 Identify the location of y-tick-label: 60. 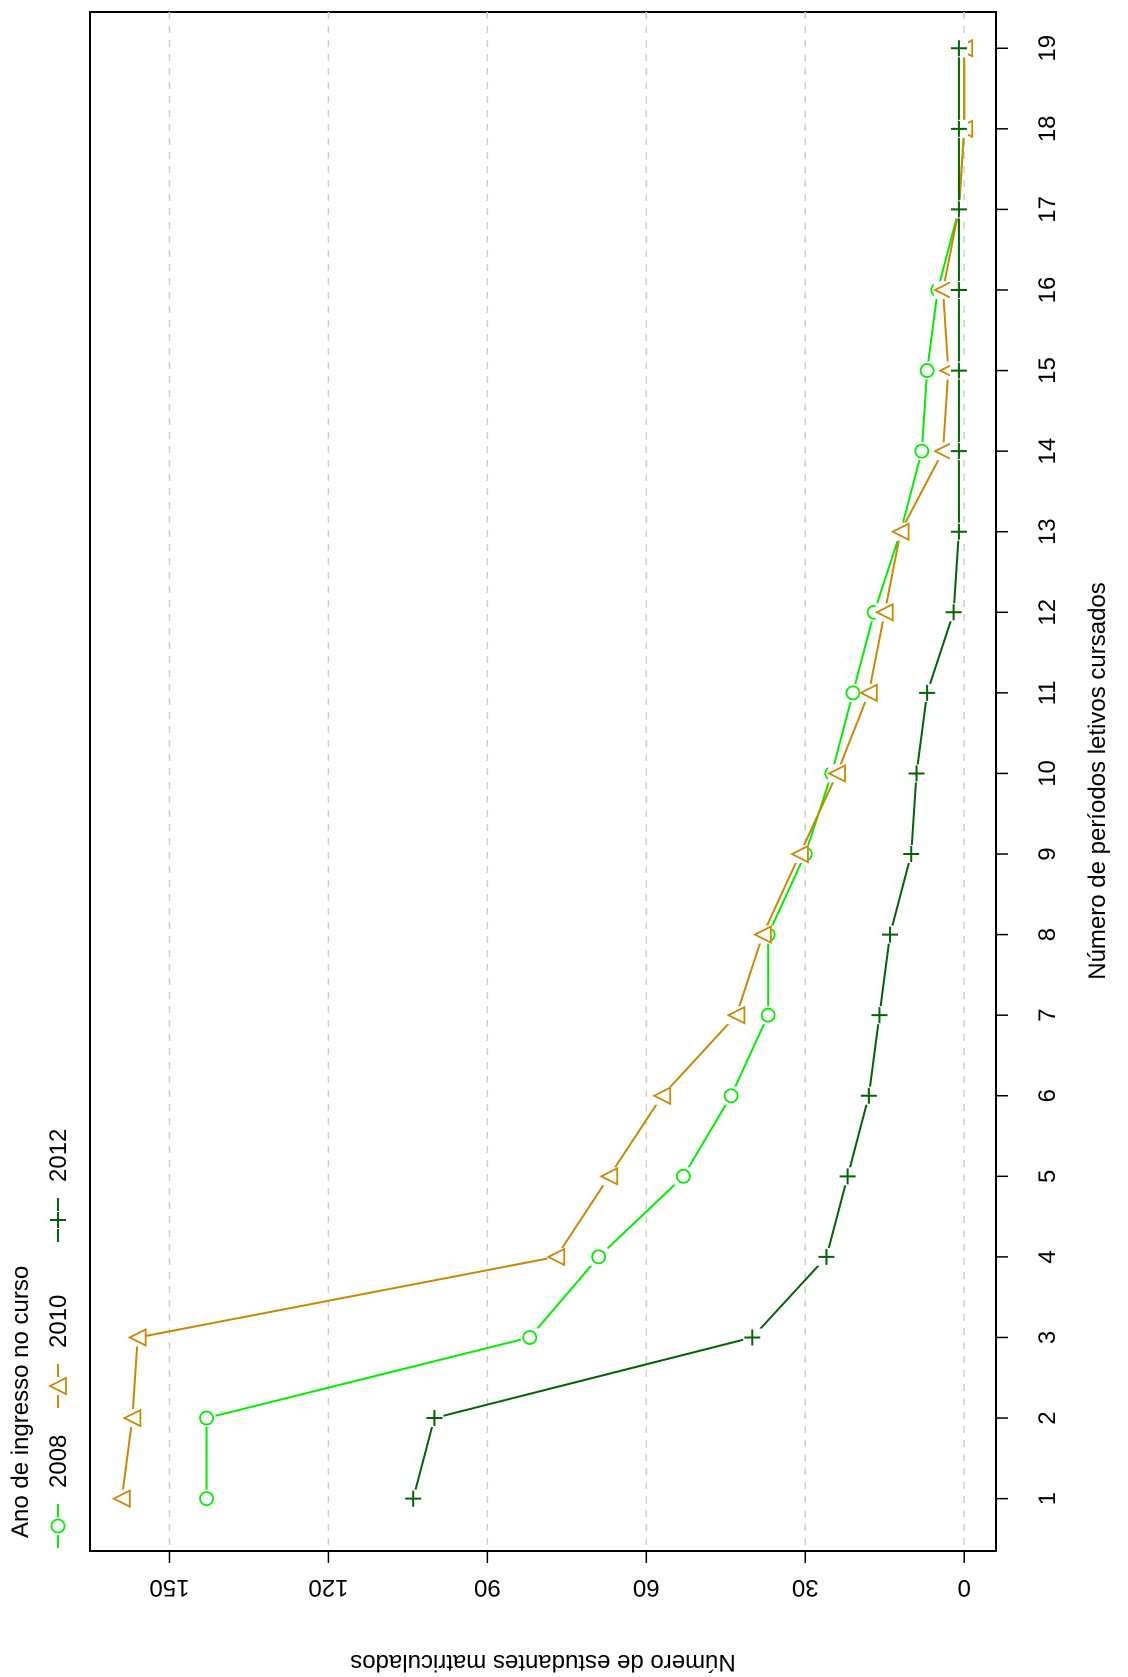
(646, 1587).